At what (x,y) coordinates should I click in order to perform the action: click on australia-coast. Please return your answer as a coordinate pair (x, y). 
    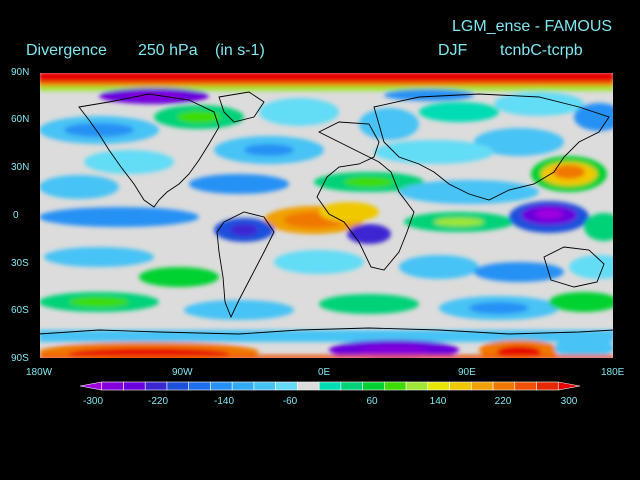
    Looking at the image, I should click on (574, 267).